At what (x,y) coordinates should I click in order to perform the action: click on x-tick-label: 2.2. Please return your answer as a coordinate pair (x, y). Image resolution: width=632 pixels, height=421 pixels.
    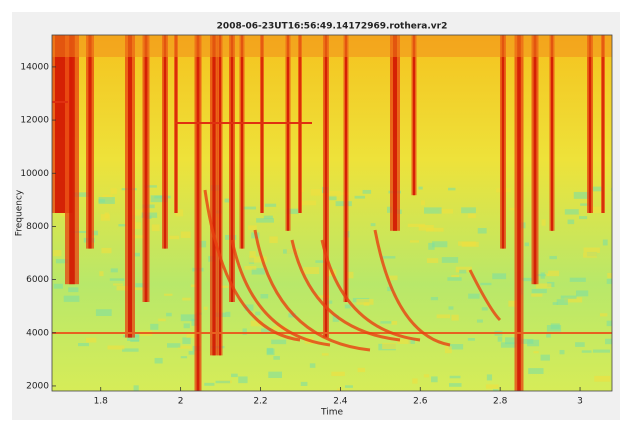
    Looking at the image, I should click on (260, 402).